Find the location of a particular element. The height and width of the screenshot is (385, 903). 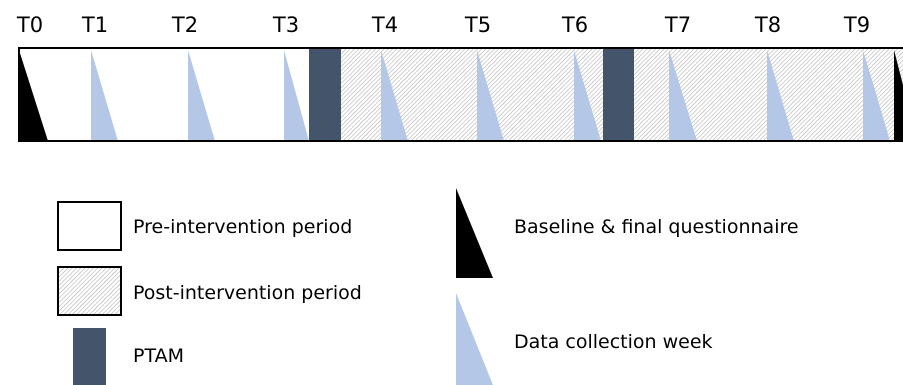

pre-intervention-period-block is located at coordinates (164, 94).